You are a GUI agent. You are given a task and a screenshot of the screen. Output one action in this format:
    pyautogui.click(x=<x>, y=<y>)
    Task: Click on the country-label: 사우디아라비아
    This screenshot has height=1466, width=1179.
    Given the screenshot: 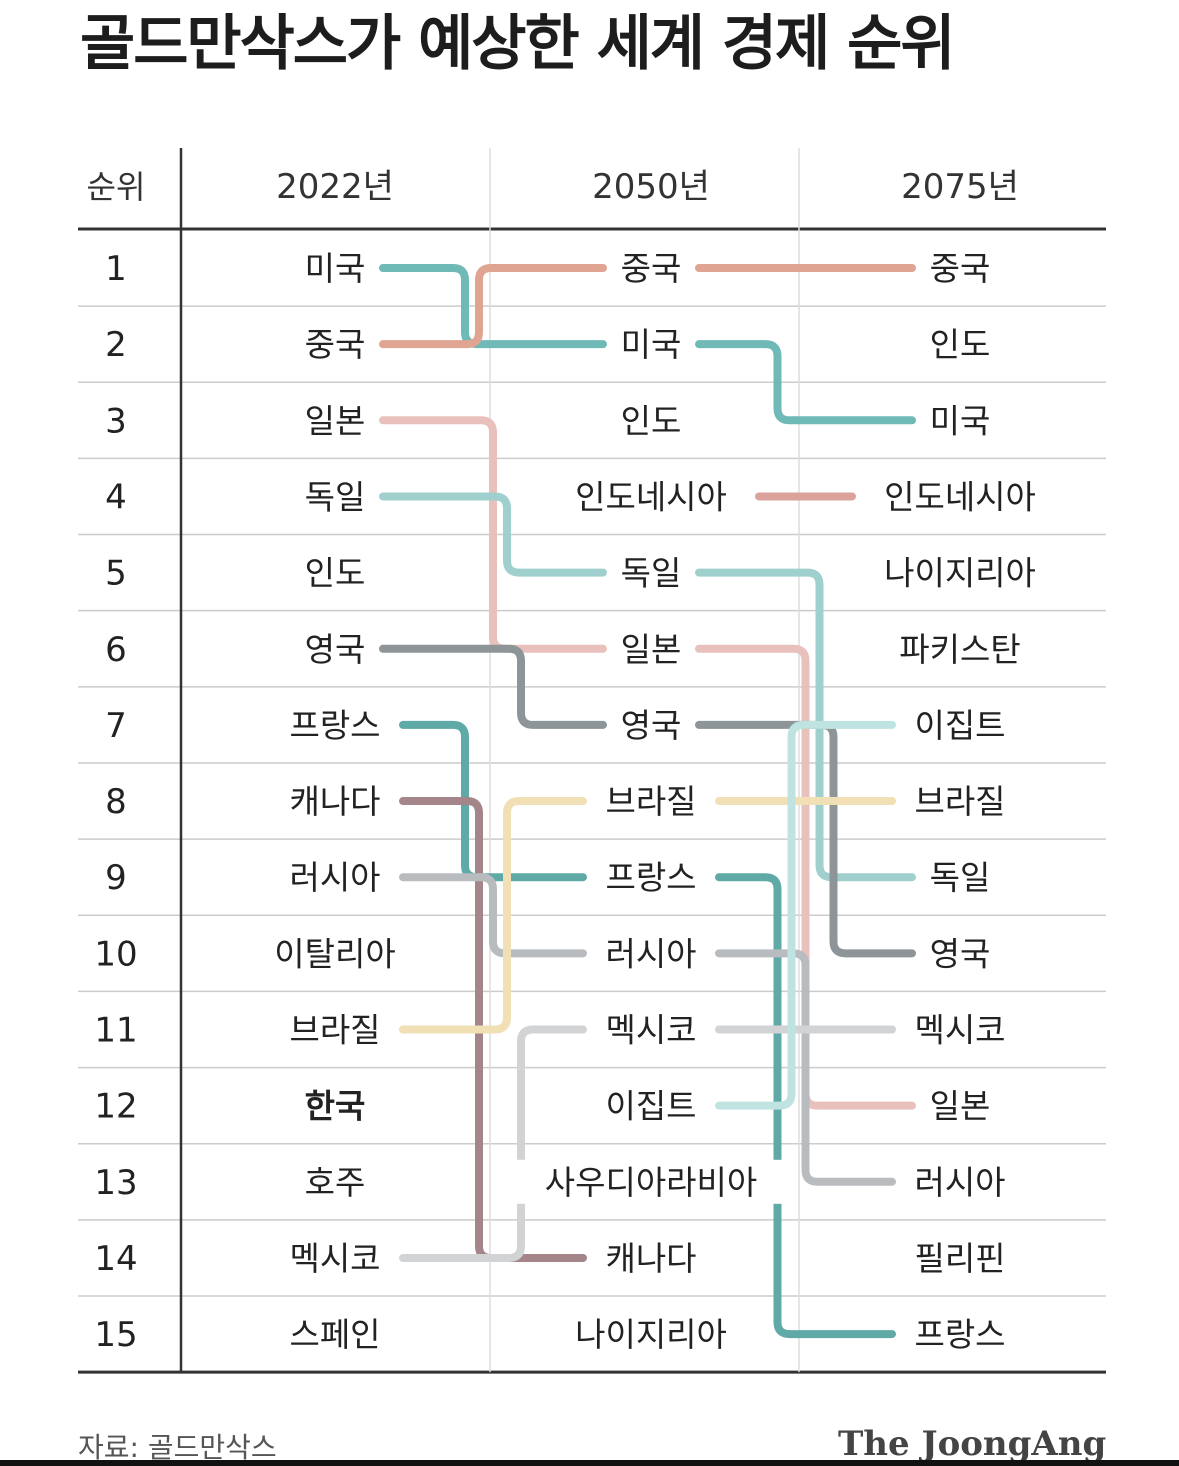 What is the action you would take?
    pyautogui.click(x=651, y=1182)
    